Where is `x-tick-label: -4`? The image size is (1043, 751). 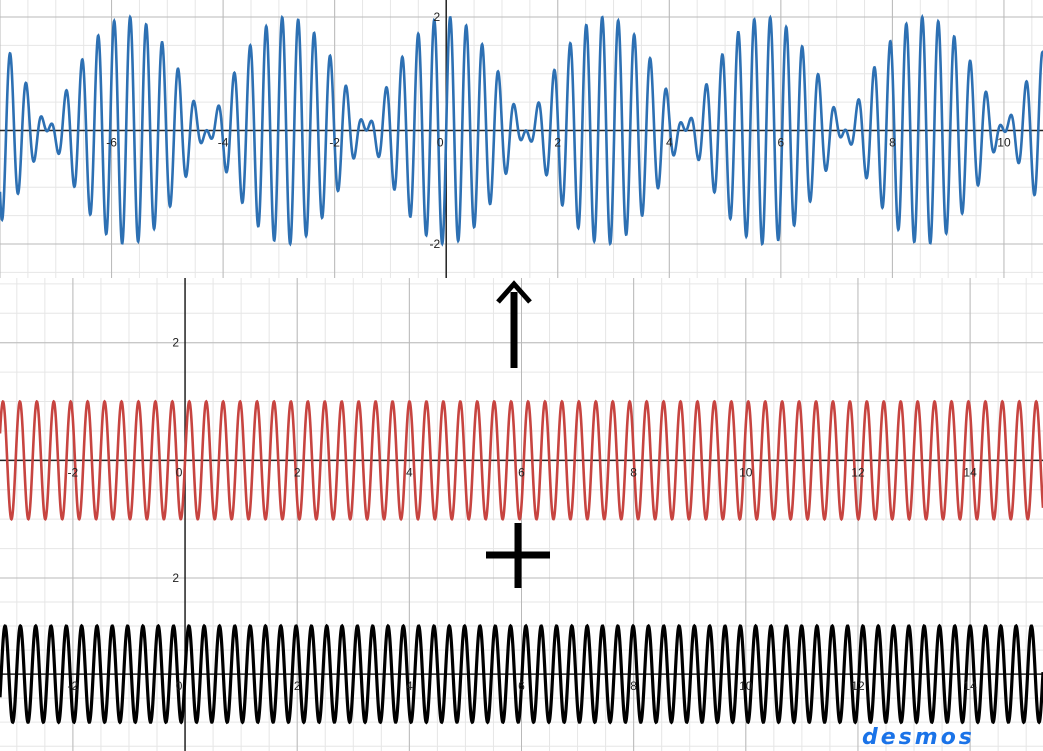 x-tick-label: -4 is located at coordinates (223, 142).